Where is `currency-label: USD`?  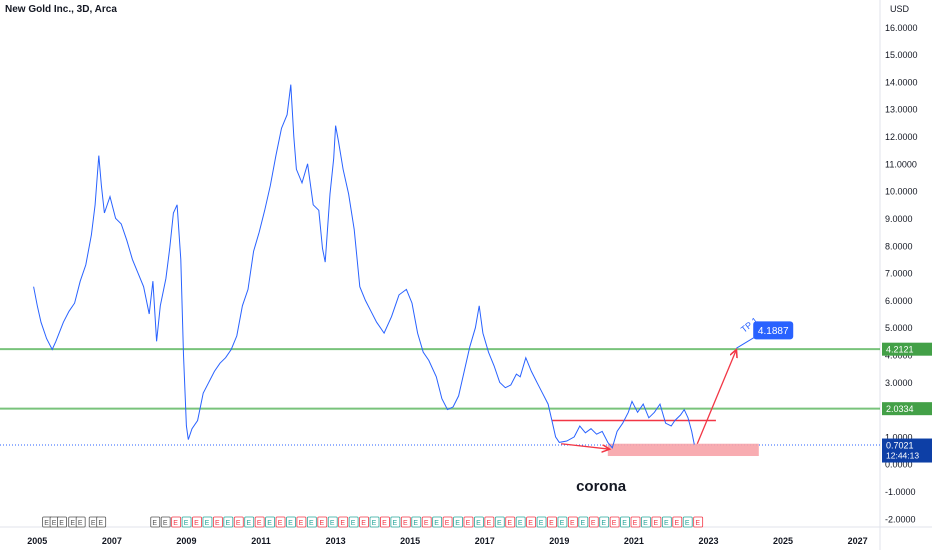 currency-label: USD is located at coordinates (900, 9).